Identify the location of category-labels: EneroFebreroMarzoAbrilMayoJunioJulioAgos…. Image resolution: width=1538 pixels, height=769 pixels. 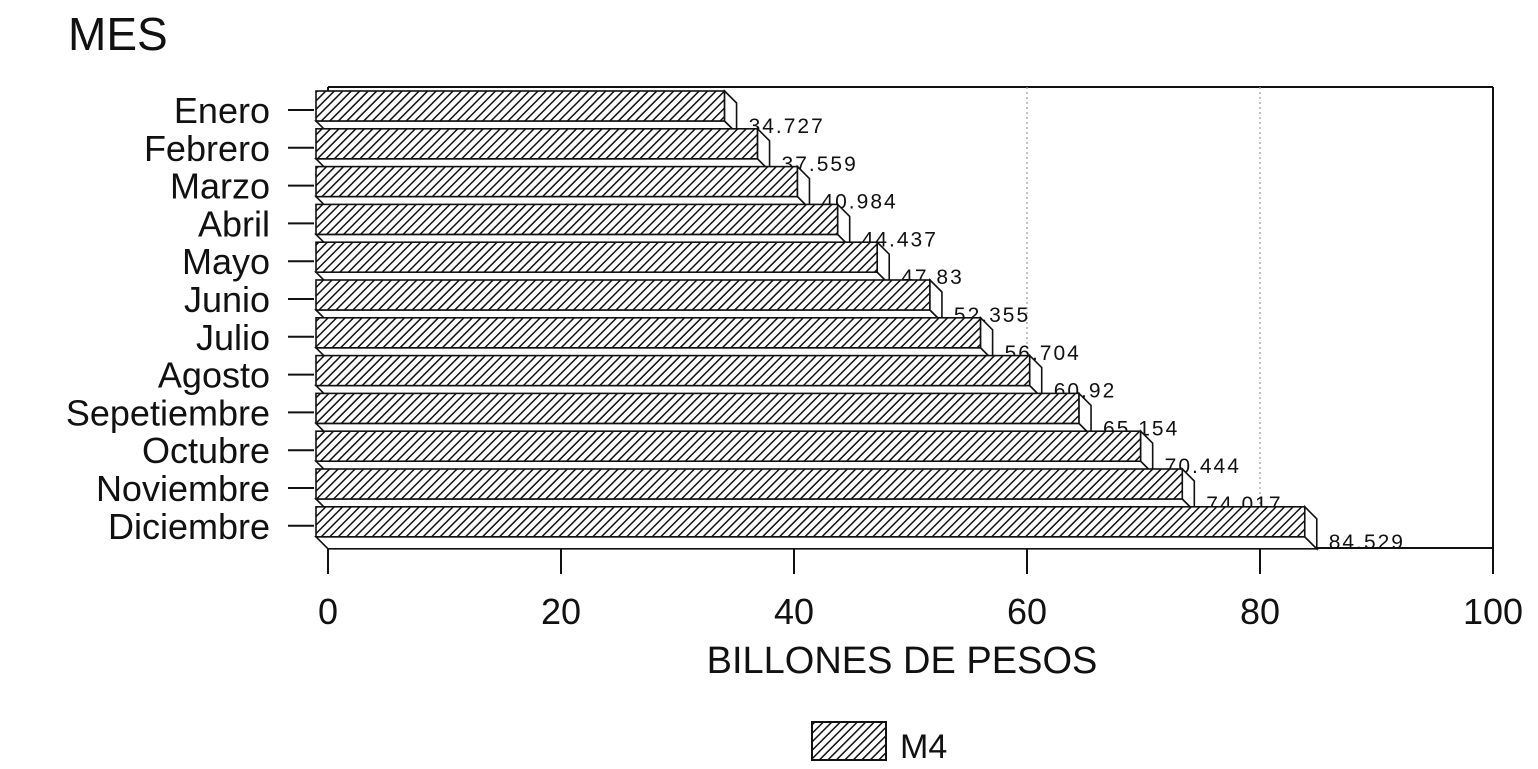
(190, 318).